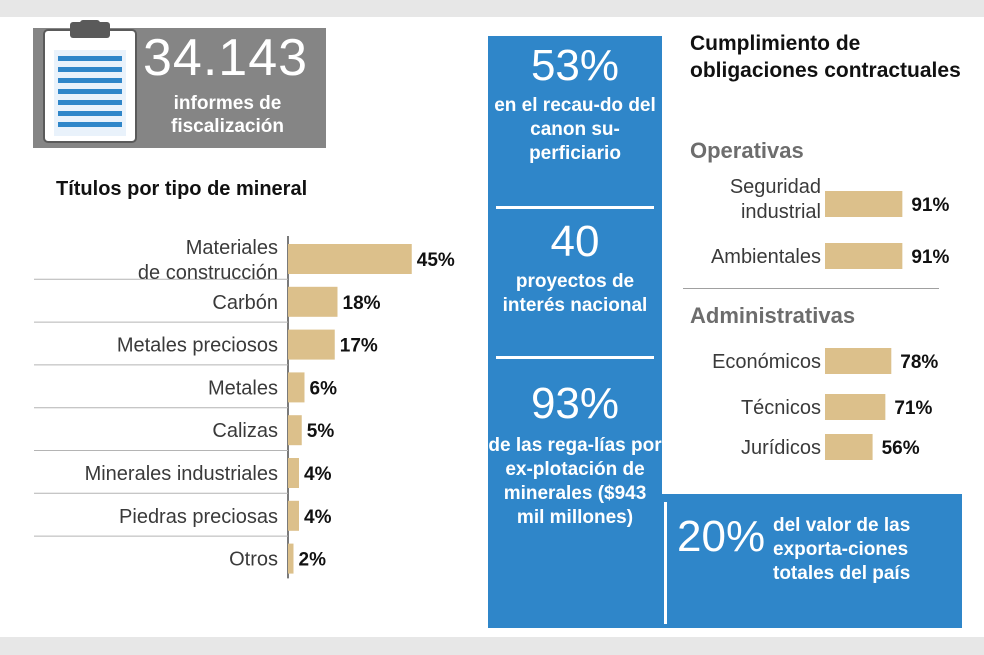  Describe the element at coordinates (492, 8) in the screenshot. I see `top-band` at that location.